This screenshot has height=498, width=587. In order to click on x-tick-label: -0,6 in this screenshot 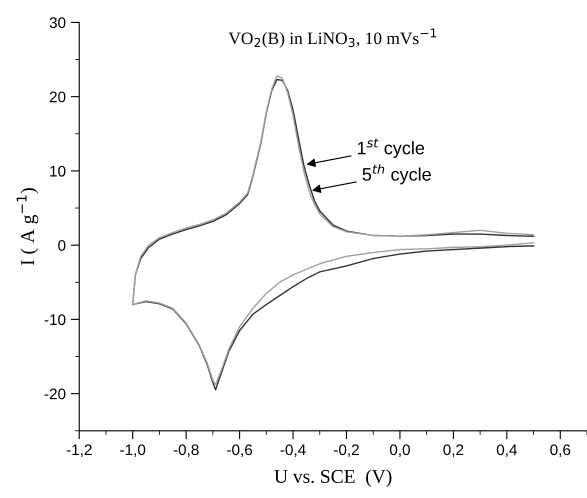, I will do `click(239, 450)`.